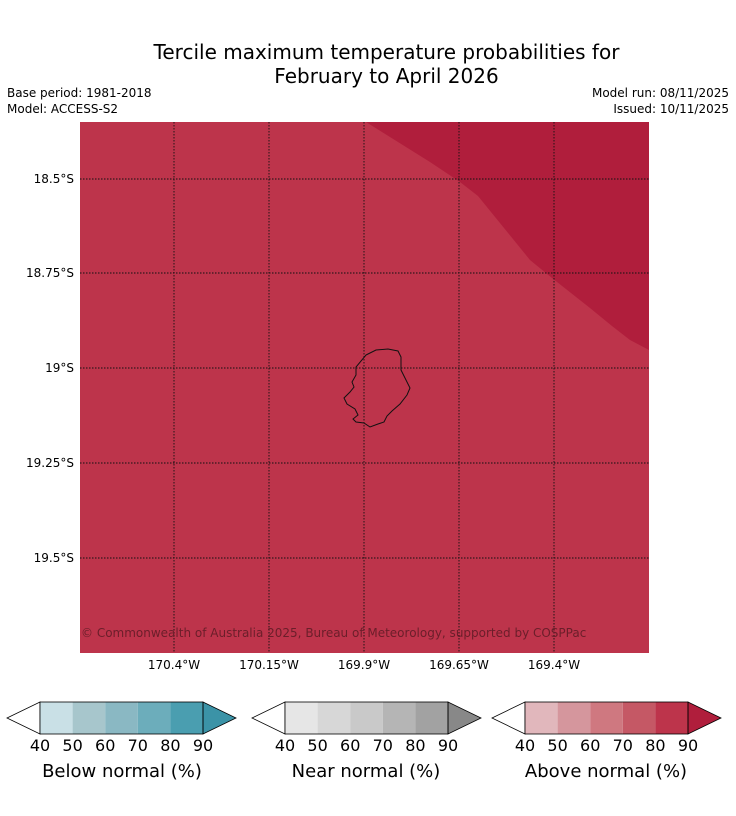  Describe the element at coordinates (79, 93) in the screenshot. I see `base-period: Base period: 1981-2018` at that location.